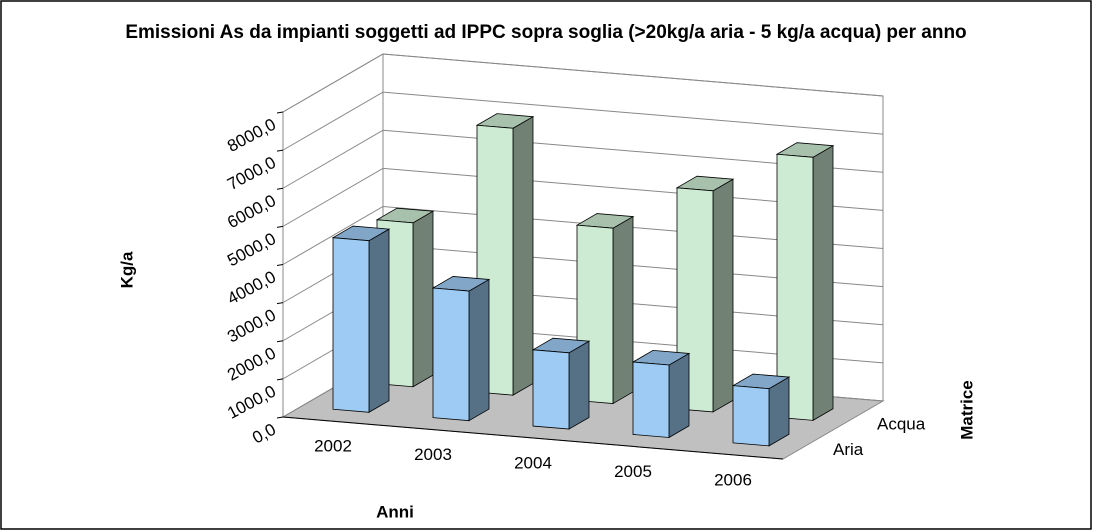 The image size is (1093, 531). Describe the element at coordinates (733, 479) in the screenshot. I see `x-tick-label: 2006` at that location.